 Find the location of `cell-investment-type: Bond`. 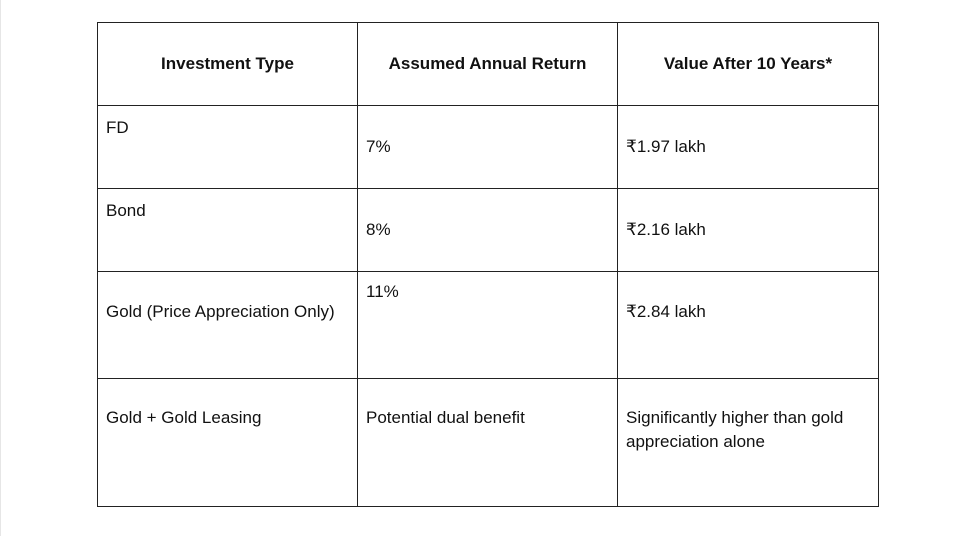

cell-investment-type: Bond is located at coordinates (227, 230).